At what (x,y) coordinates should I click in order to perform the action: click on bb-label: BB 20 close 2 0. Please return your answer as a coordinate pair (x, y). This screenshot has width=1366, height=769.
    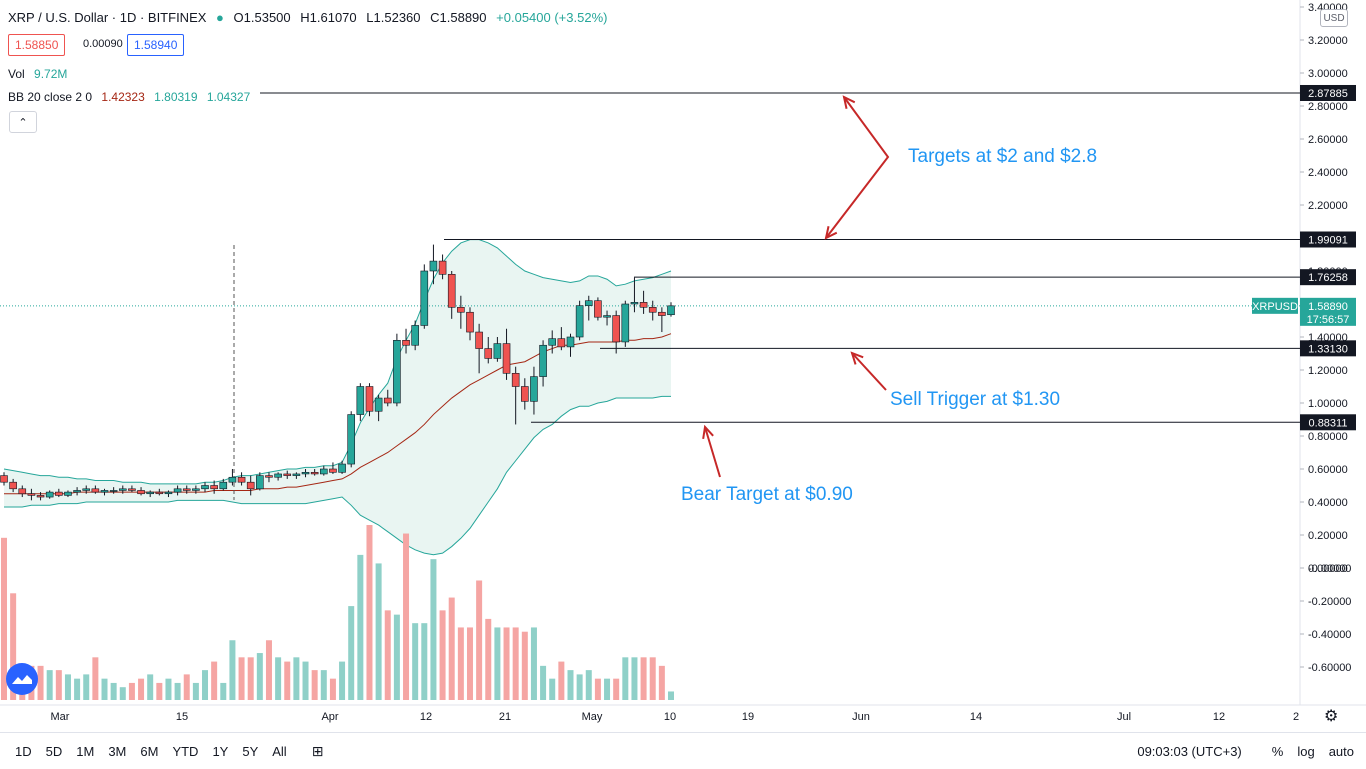
    Looking at the image, I should click on (50, 97).